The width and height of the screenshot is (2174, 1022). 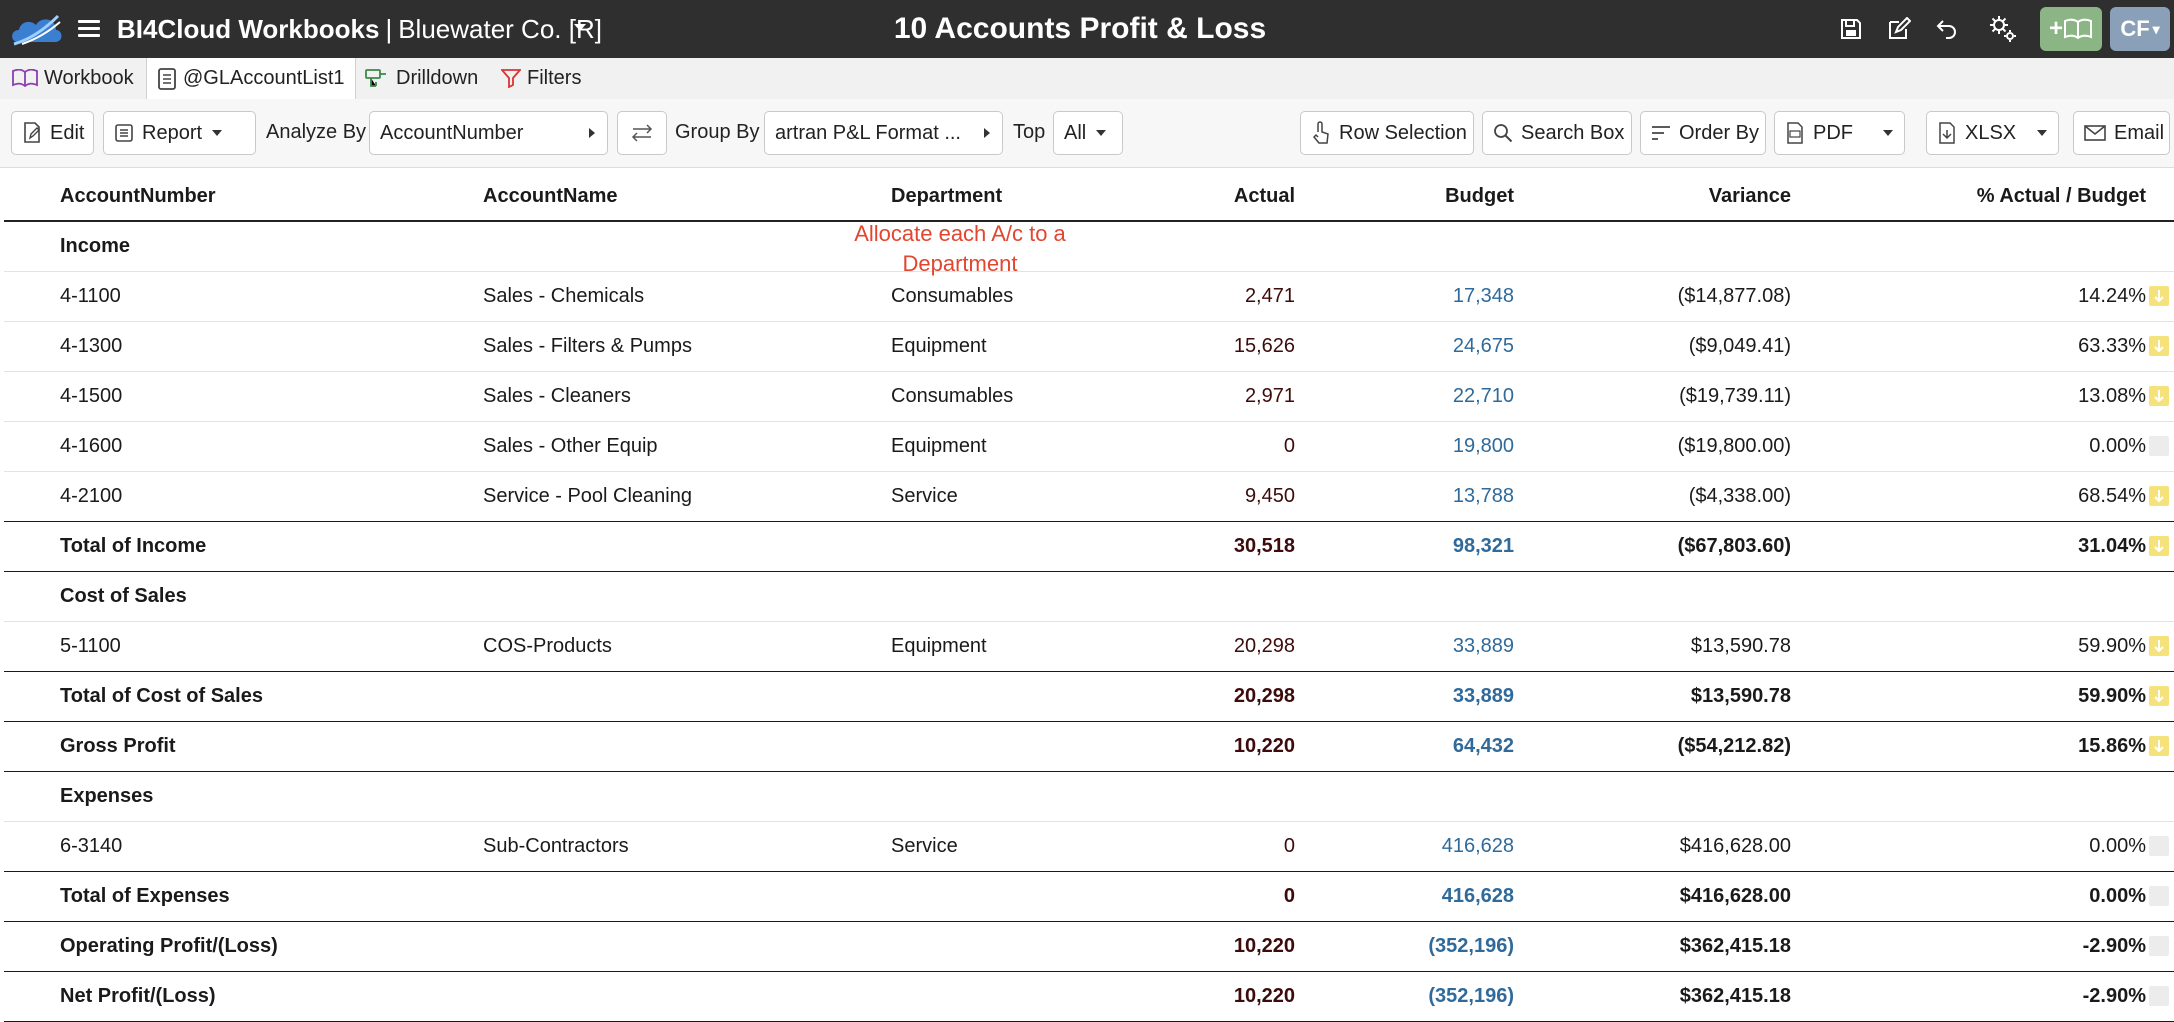 What do you see at coordinates (1719, 132) in the screenshot?
I see `order-by-label: Order By` at bounding box center [1719, 132].